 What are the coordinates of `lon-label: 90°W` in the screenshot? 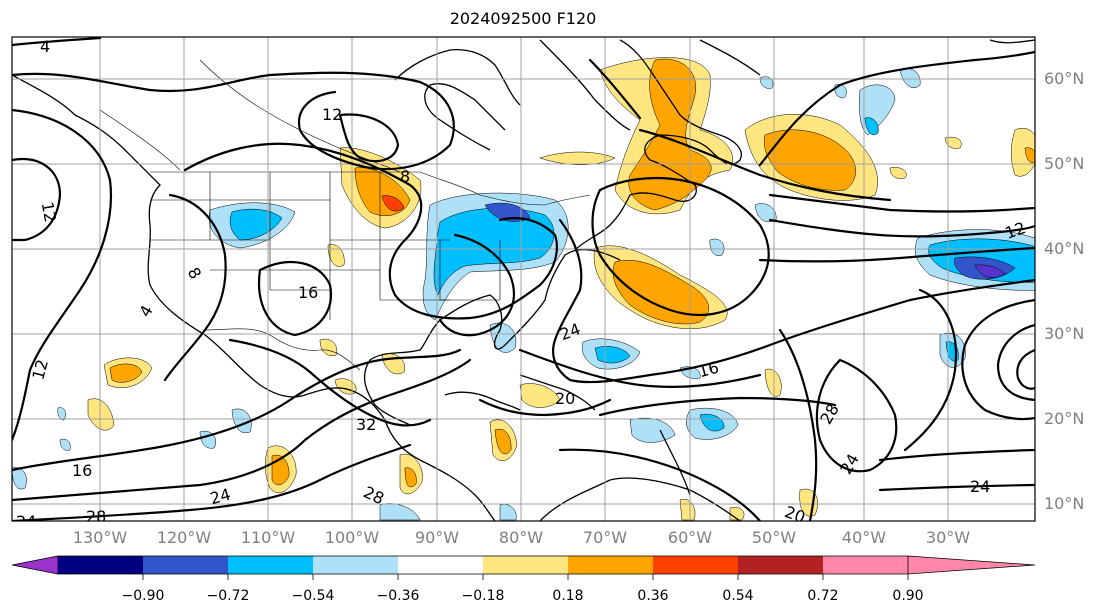 It's located at (437, 537).